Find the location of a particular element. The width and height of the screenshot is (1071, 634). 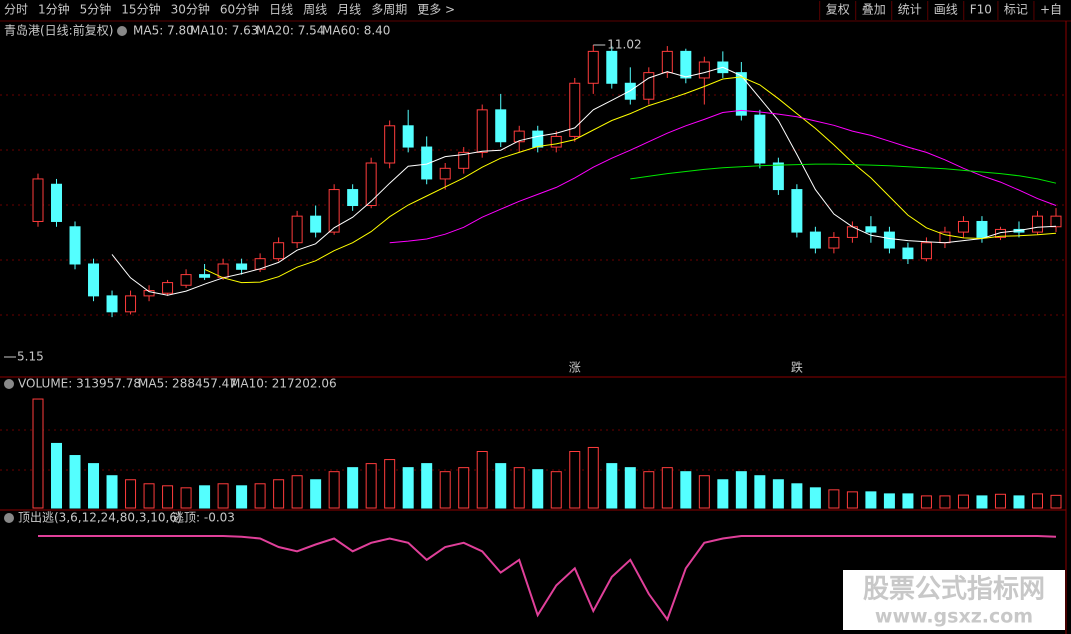

high-label: 11.02 is located at coordinates (624, 45).